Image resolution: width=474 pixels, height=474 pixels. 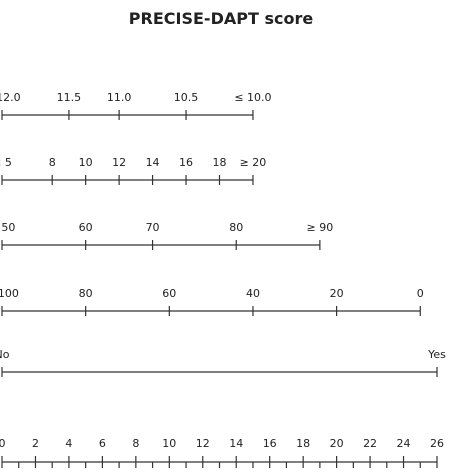 I want to click on tick-label: ≥ 90, so click(x=320, y=227).